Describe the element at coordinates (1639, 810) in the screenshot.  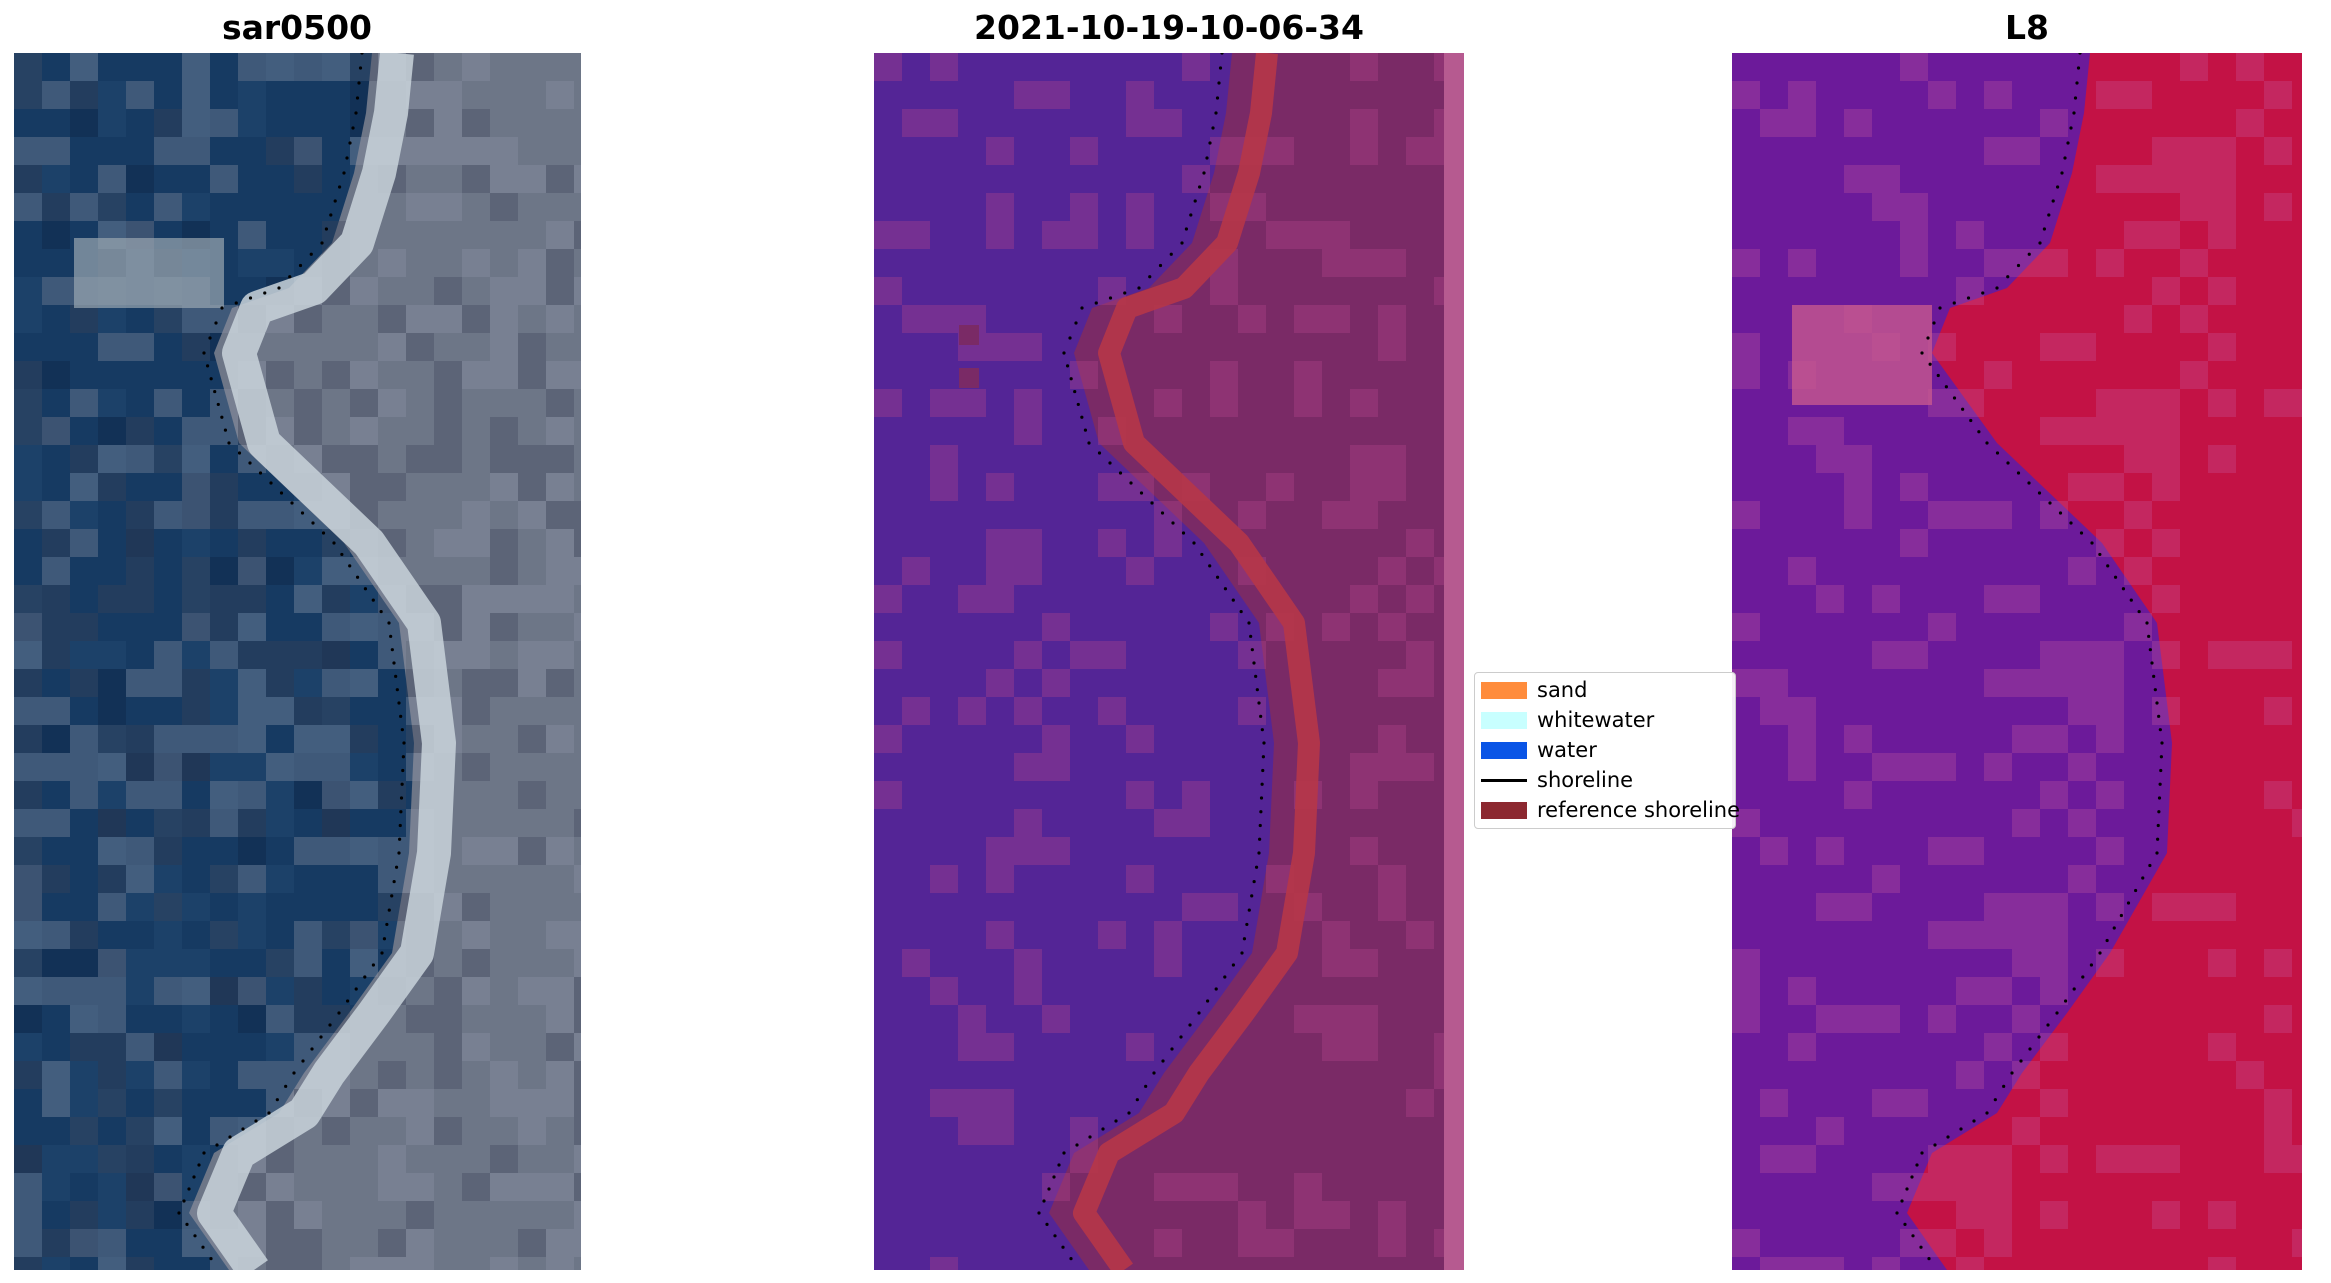
I see `legend-label: reference shoreline` at that location.